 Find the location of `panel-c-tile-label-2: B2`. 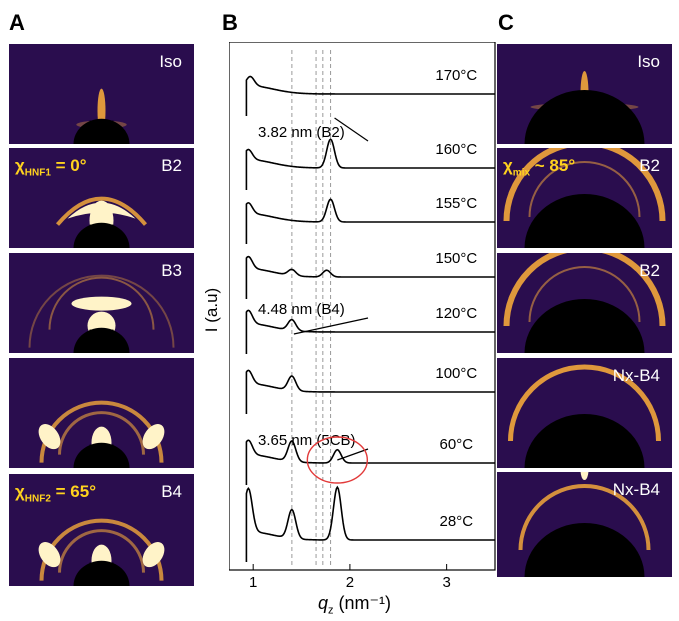

panel-c-tile-label-2: B2 is located at coordinates (649, 165).